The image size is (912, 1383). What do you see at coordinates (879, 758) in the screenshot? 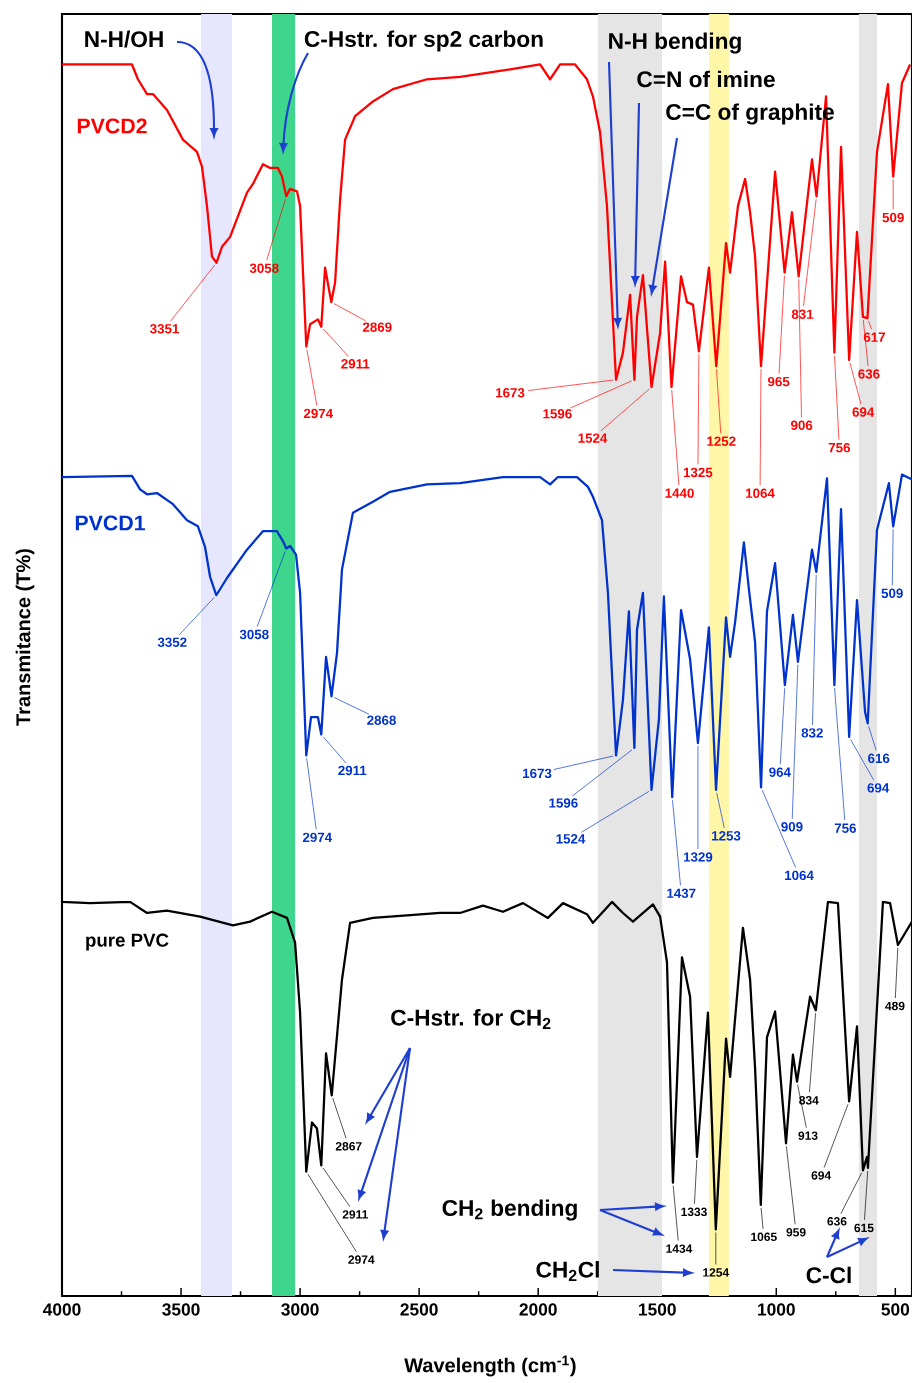
I see `annotation: 616` at bounding box center [879, 758].